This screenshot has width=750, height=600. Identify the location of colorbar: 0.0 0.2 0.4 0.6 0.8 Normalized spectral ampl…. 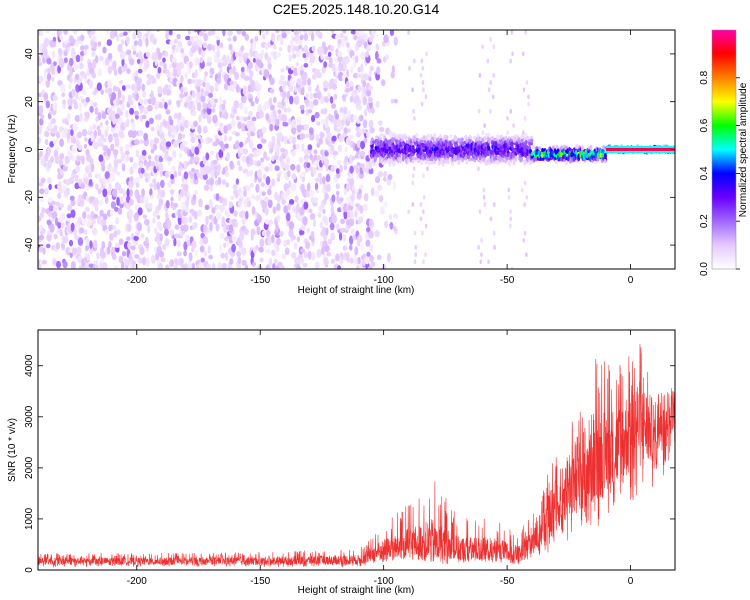
(724, 152).